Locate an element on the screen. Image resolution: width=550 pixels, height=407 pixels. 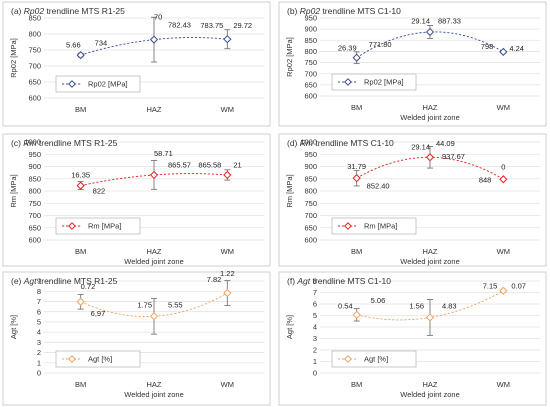
data-label: 1.75 is located at coordinates (144, 305).